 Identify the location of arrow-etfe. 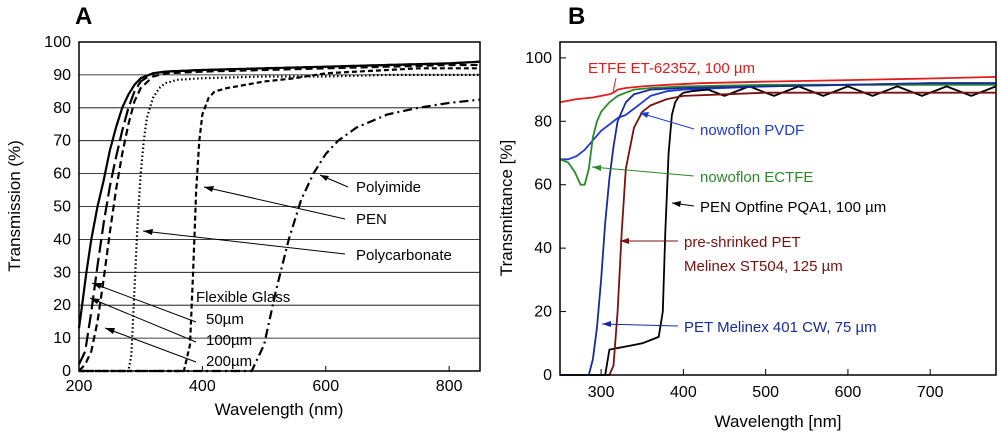
(614, 85).